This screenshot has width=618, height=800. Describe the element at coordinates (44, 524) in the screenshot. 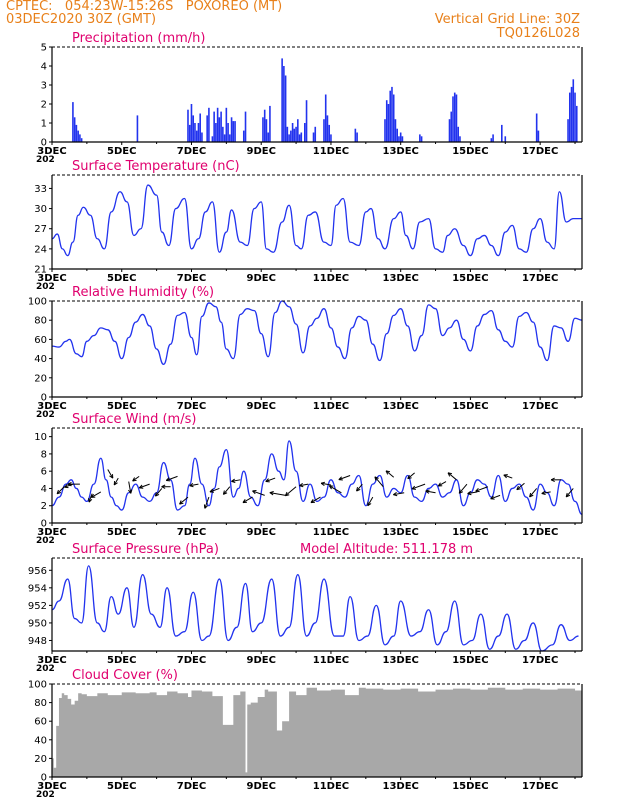

I see `wind-ytick-label: 0` at that location.